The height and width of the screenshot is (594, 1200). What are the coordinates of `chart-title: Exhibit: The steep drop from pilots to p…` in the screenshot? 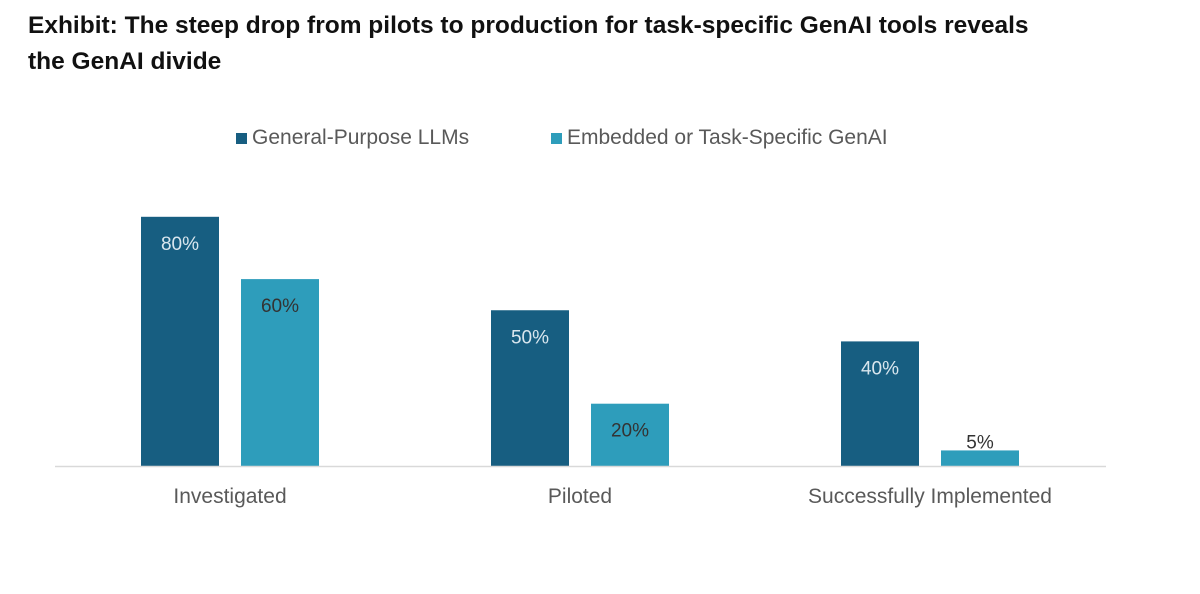 It's located at (608, 44).